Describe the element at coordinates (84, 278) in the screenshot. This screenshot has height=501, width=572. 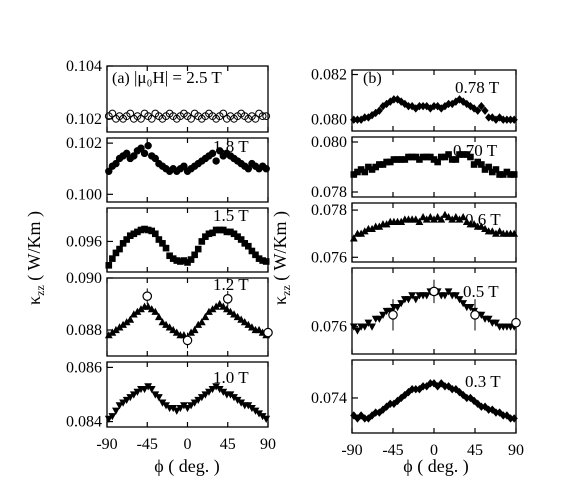
I see `panel-a-ytick-label-3-1: 0.090` at that location.